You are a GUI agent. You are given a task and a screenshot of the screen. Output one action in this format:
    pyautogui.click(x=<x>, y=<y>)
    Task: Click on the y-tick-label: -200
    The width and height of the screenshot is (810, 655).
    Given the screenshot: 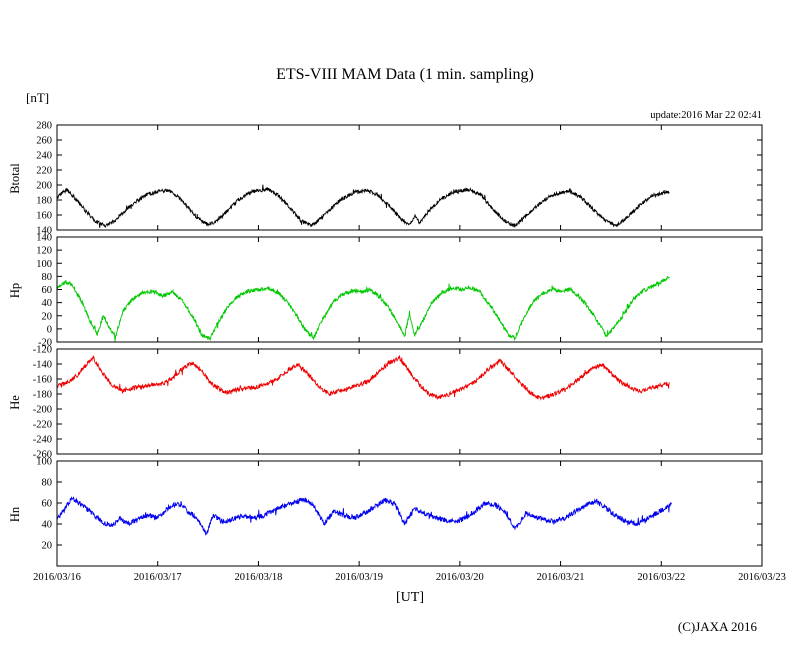 What is the action you would take?
    pyautogui.click(x=42, y=410)
    